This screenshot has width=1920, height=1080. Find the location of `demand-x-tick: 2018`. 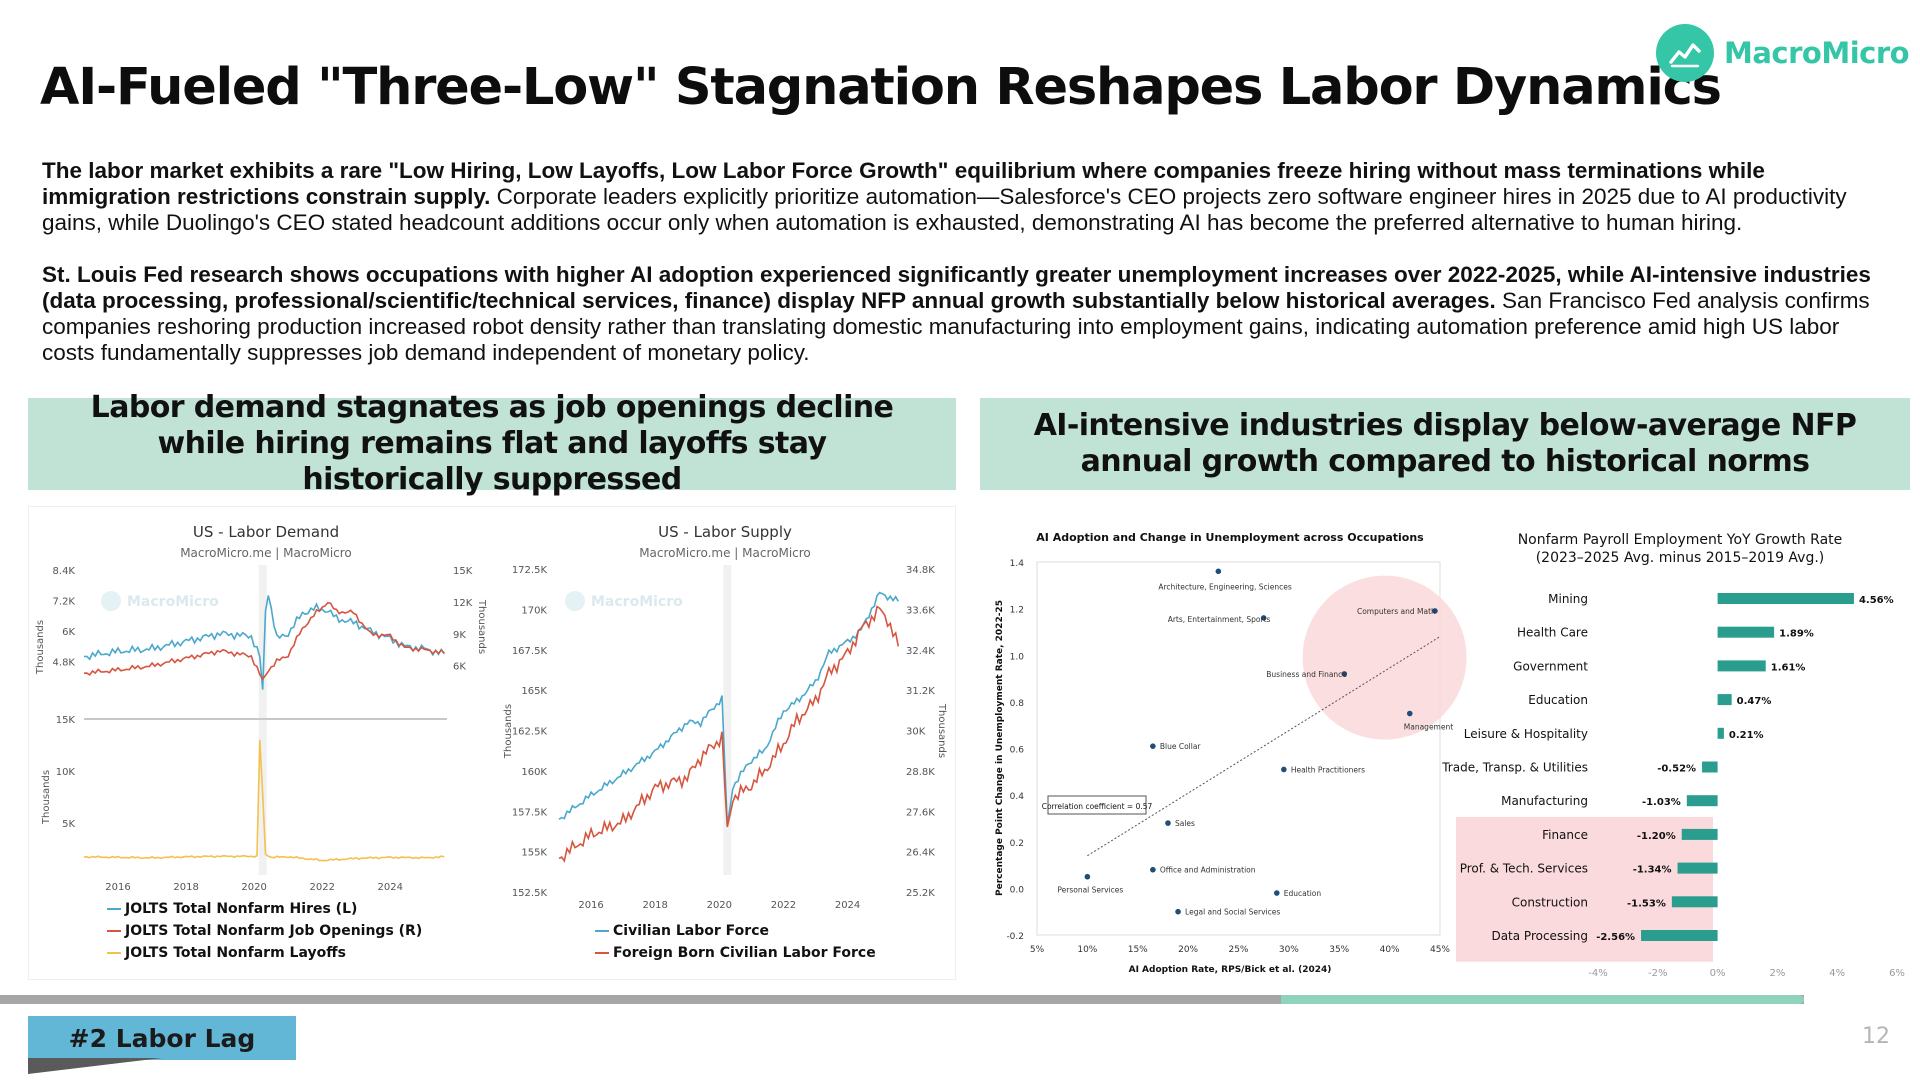

demand-x-tick: 2018 is located at coordinates (185, 887).